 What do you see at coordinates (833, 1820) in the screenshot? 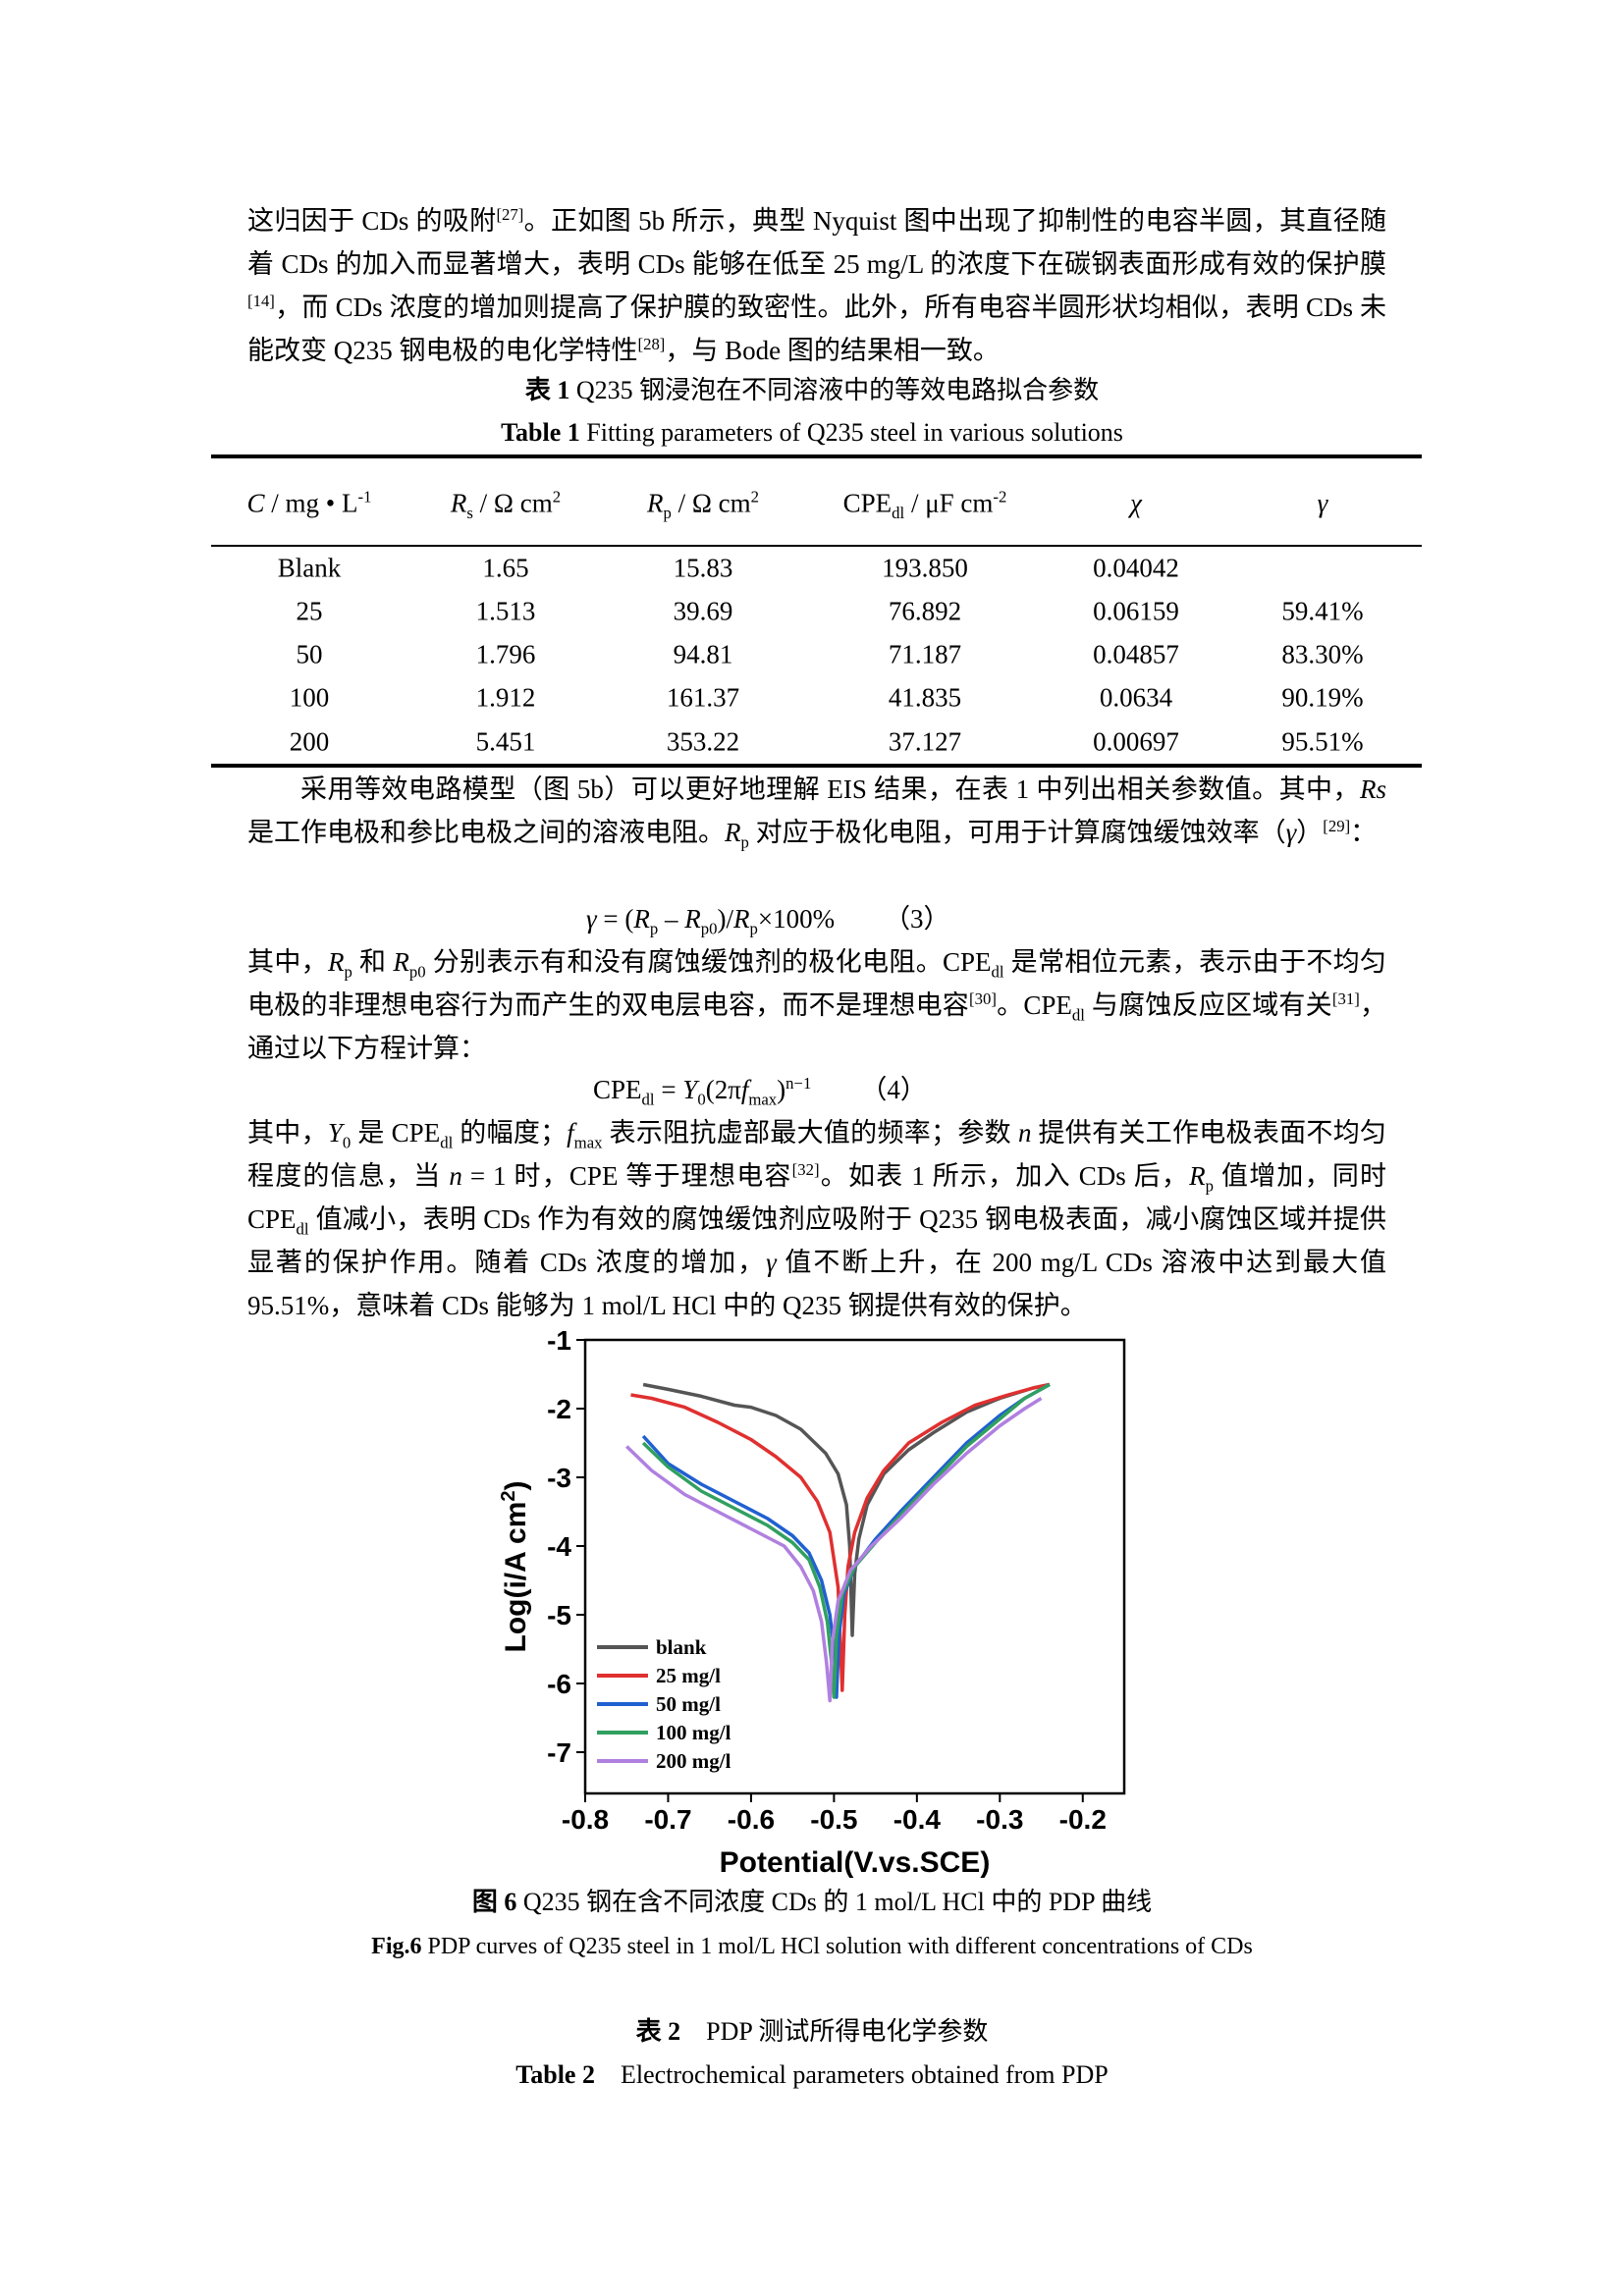
I see `x-tick-label: -0.5` at bounding box center [833, 1820].